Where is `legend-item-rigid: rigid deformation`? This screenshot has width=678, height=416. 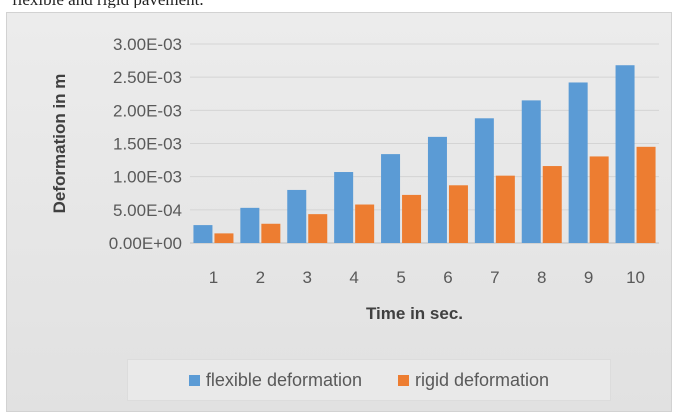
legend-item-rigid: rigid deformation is located at coordinates (473, 380).